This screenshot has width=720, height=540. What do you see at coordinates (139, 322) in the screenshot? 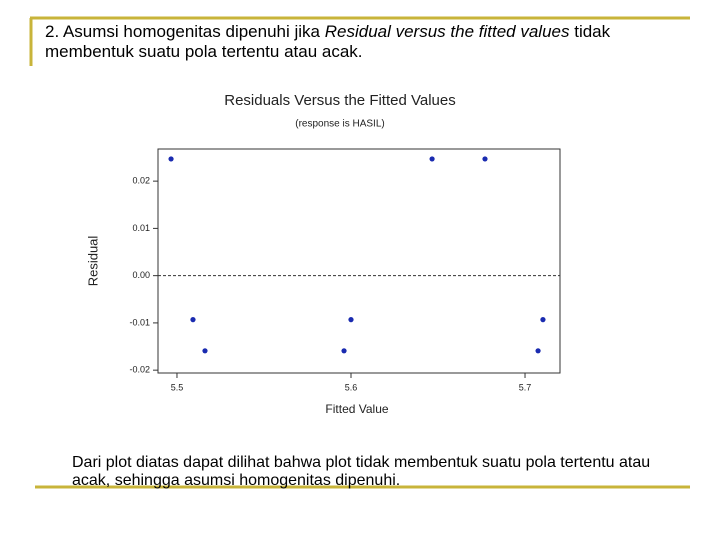
I see `y-tick-label: -0.01` at bounding box center [139, 322].